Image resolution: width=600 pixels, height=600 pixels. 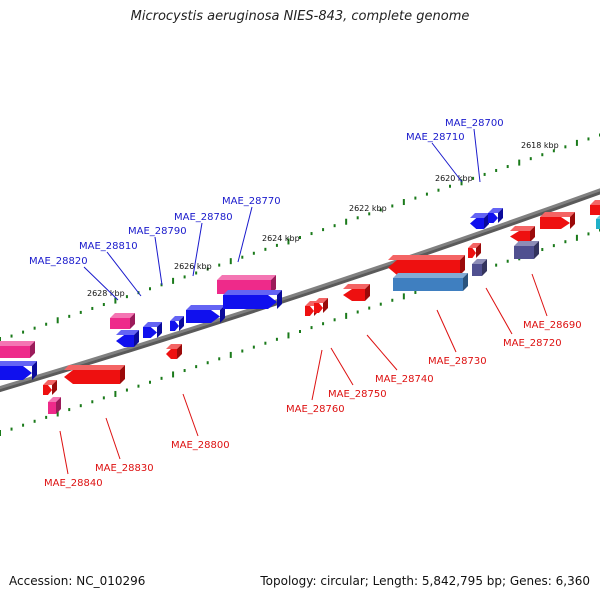 I want to click on scale-label: 2620 kbp, so click(x=454, y=178).